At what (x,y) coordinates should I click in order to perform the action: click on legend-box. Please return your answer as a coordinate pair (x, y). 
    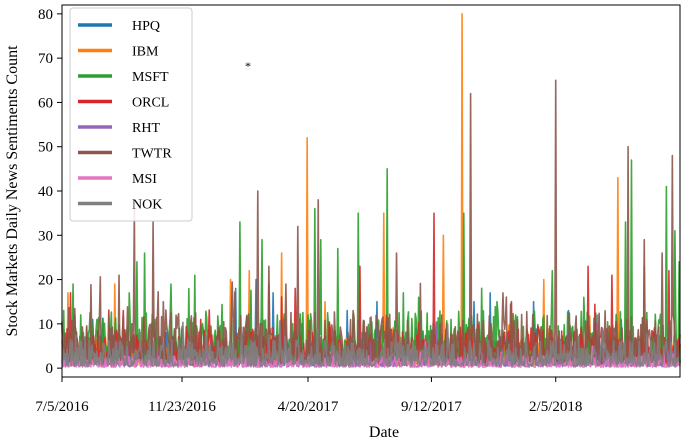
    Looking at the image, I should click on (131, 114).